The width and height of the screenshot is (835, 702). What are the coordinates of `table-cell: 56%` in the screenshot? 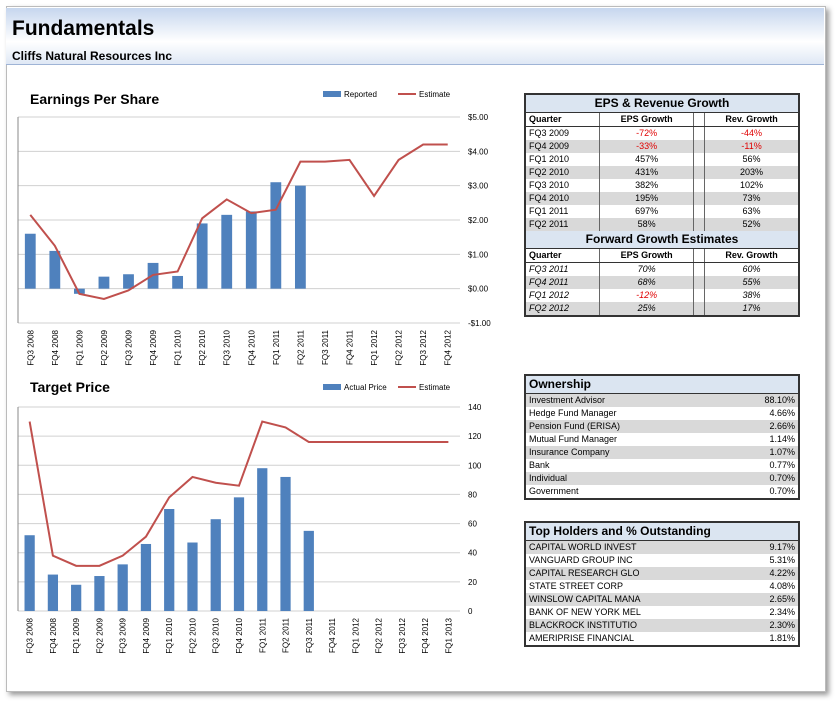 It's located at (751, 159).